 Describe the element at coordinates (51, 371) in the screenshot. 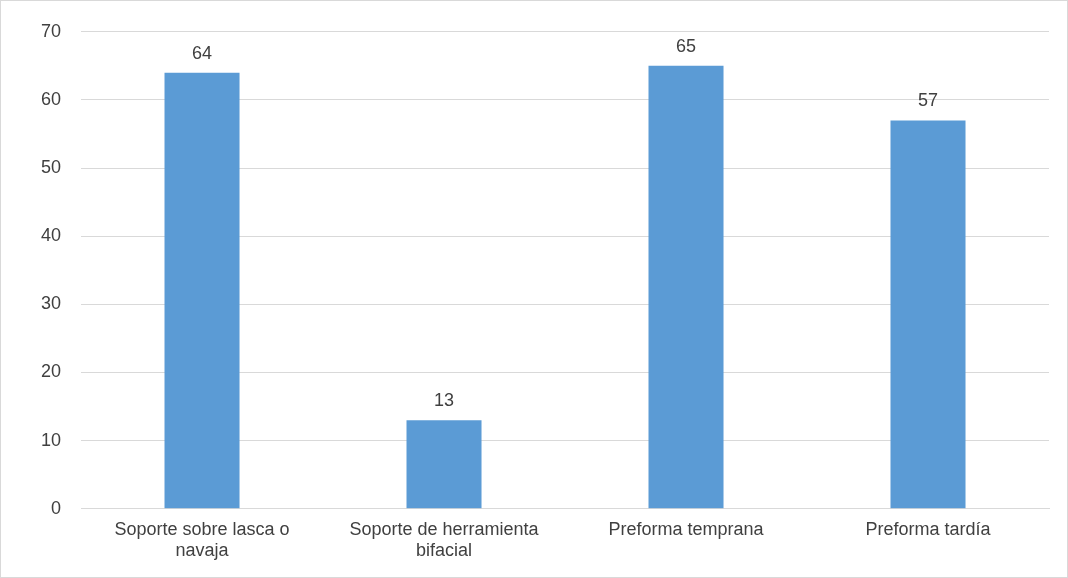

I see `y-tick-label: 20` at that location.